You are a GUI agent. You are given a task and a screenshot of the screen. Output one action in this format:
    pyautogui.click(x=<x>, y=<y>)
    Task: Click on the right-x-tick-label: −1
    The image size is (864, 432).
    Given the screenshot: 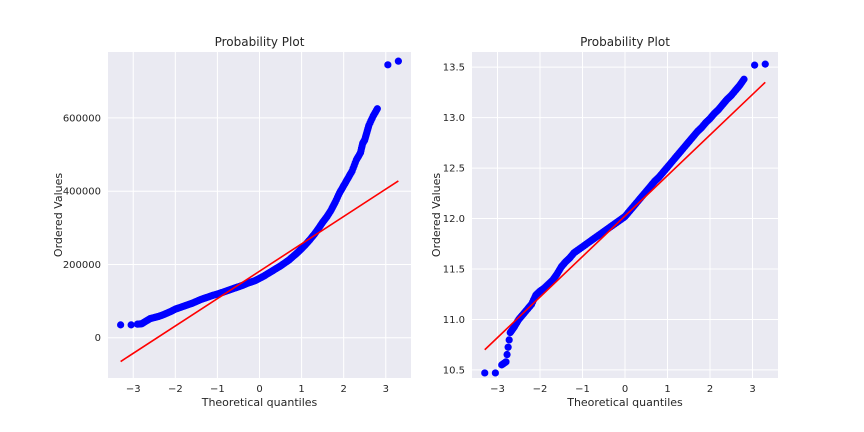 What is the action you would take?
    pyautogui.click(x=582, y=389)
    